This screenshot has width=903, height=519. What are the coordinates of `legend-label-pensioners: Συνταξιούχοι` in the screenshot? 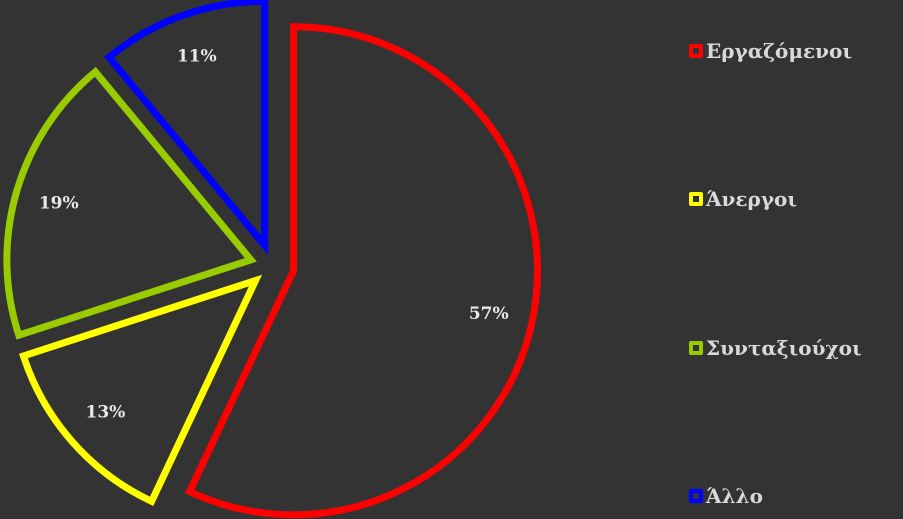 It's located at (784, 348).